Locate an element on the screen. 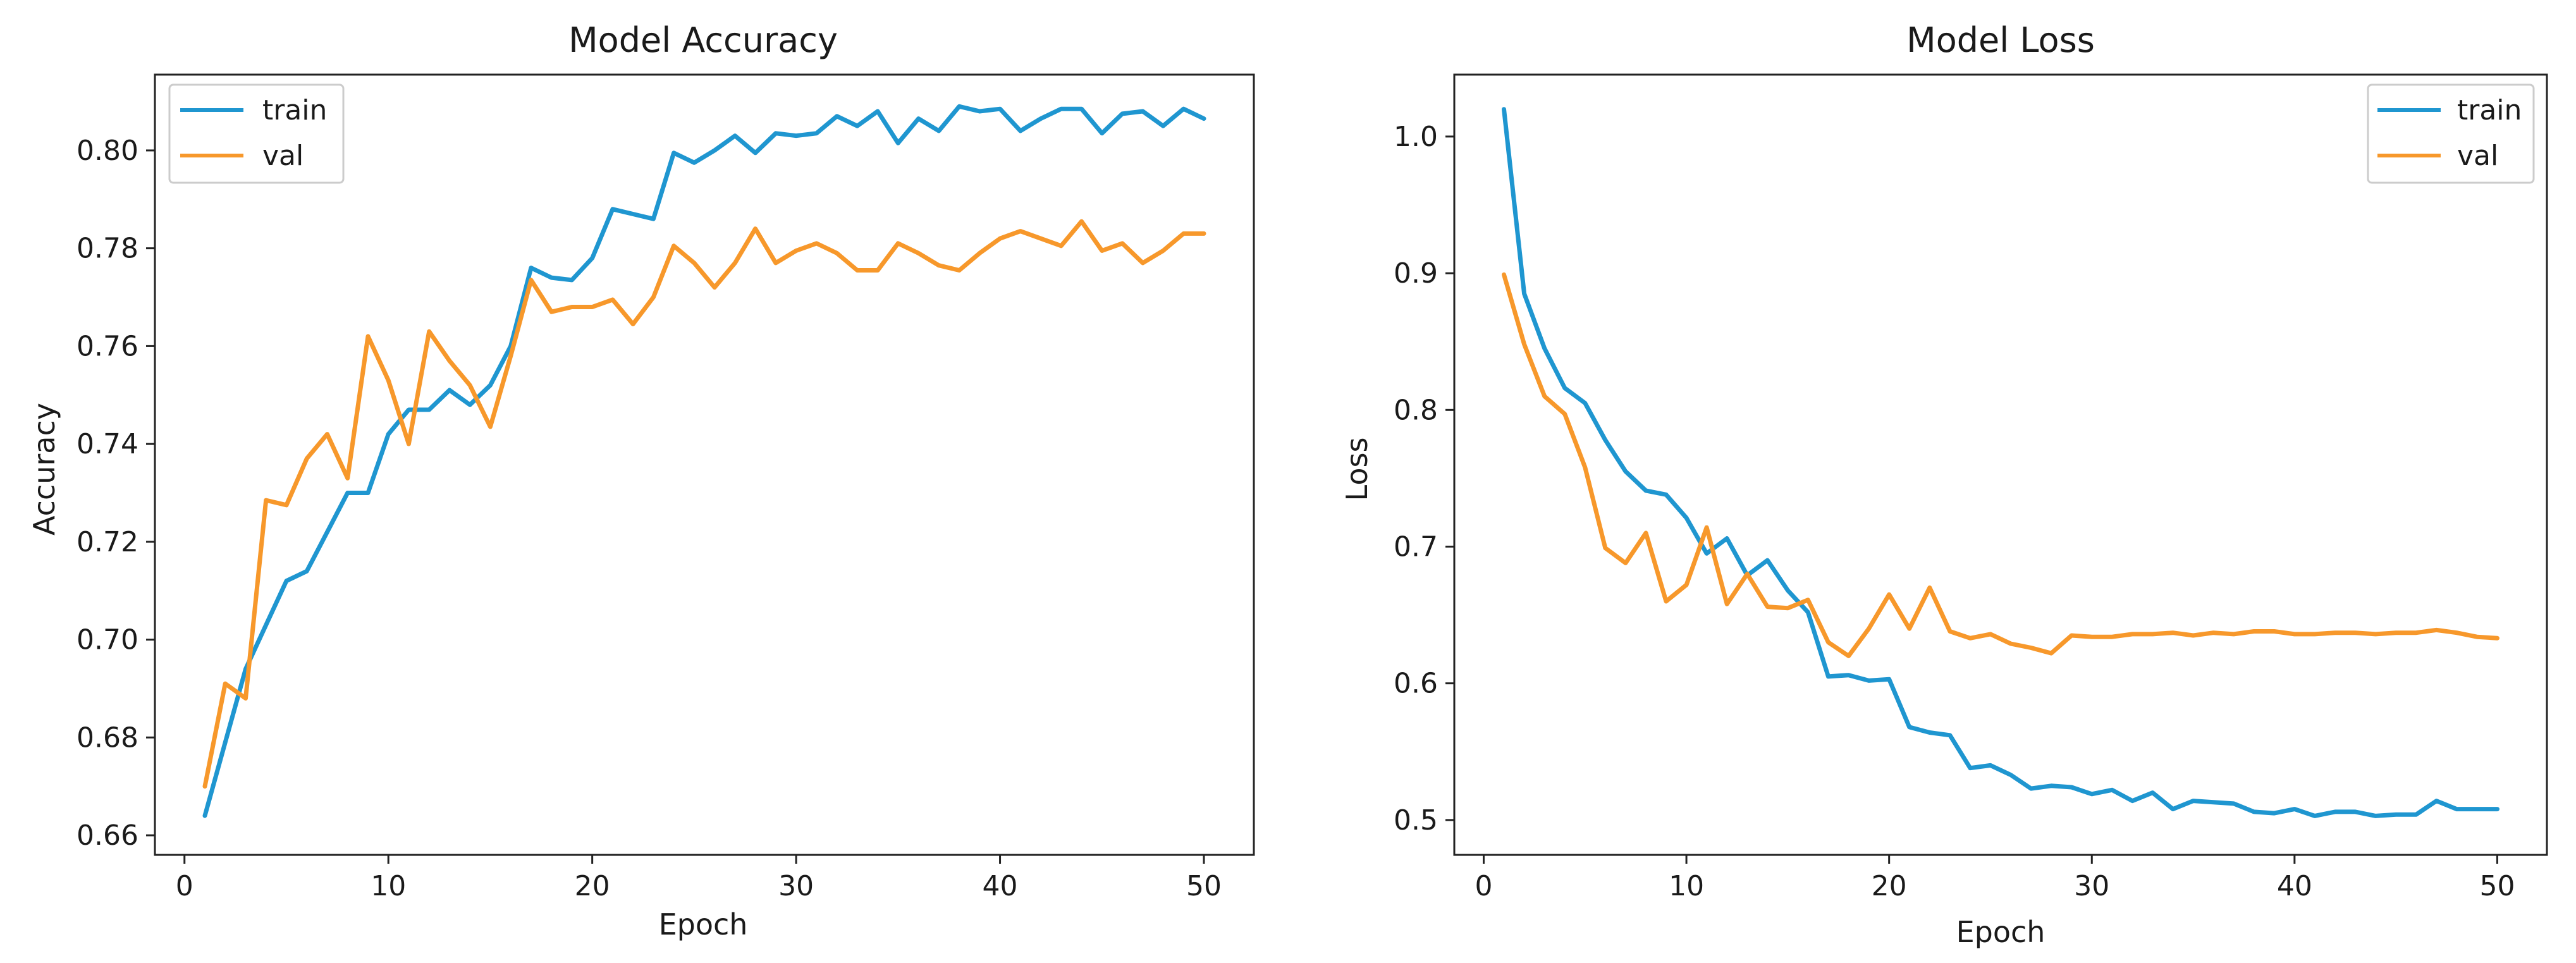 This screenshot has height=963, width=2576. y-tick-label: 0.9 is located at coordinates (1416, 273).